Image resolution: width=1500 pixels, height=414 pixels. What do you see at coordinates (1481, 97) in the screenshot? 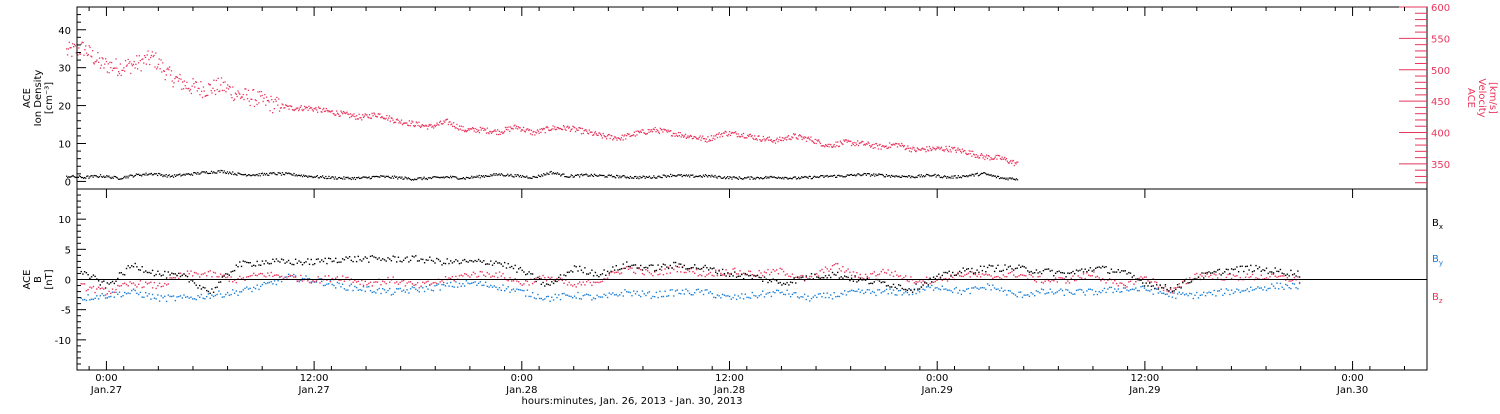
I see `velocity-axis-label: Velocity` at bounding box center [1481, 97].